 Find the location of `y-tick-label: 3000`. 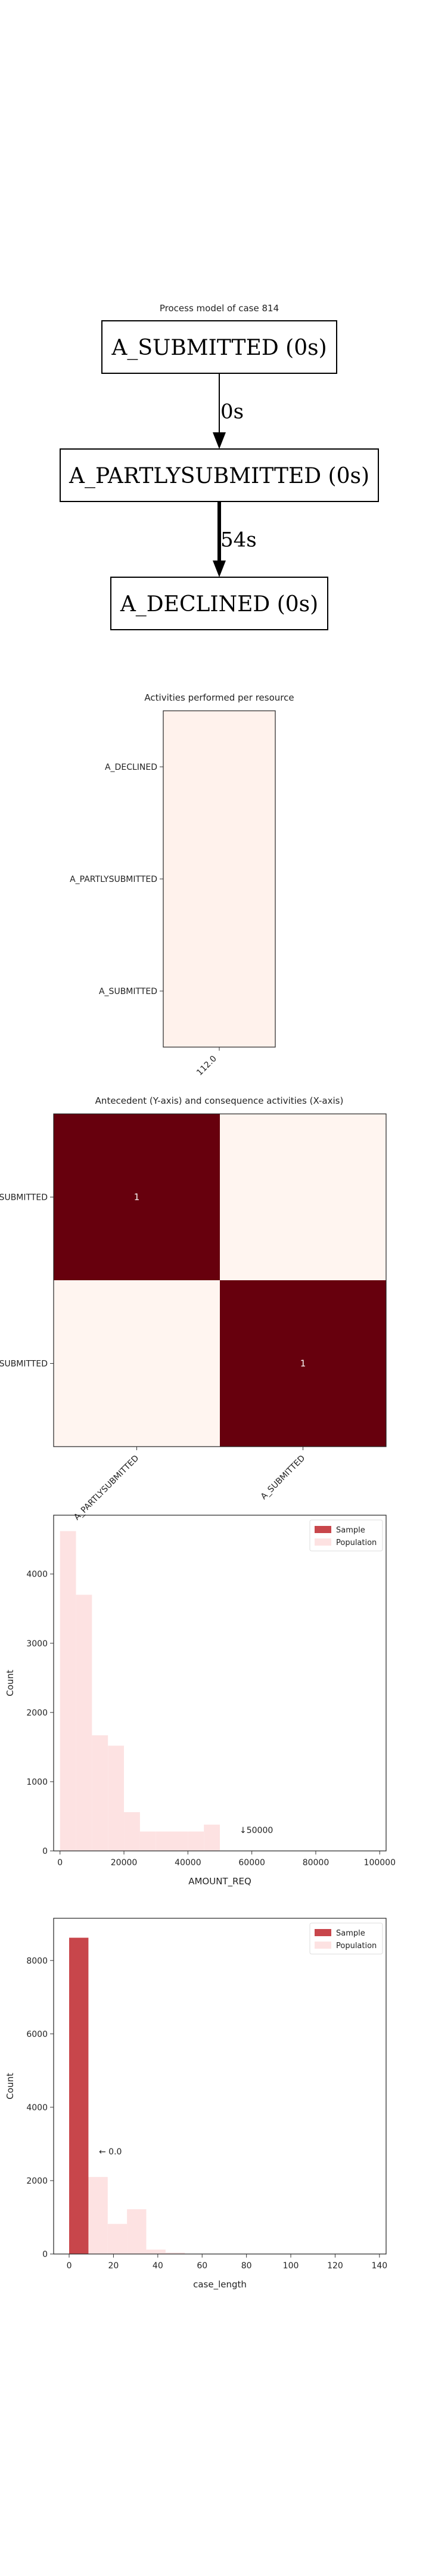

y-tick-label: 3000 is located at coordinates (37, 1644).